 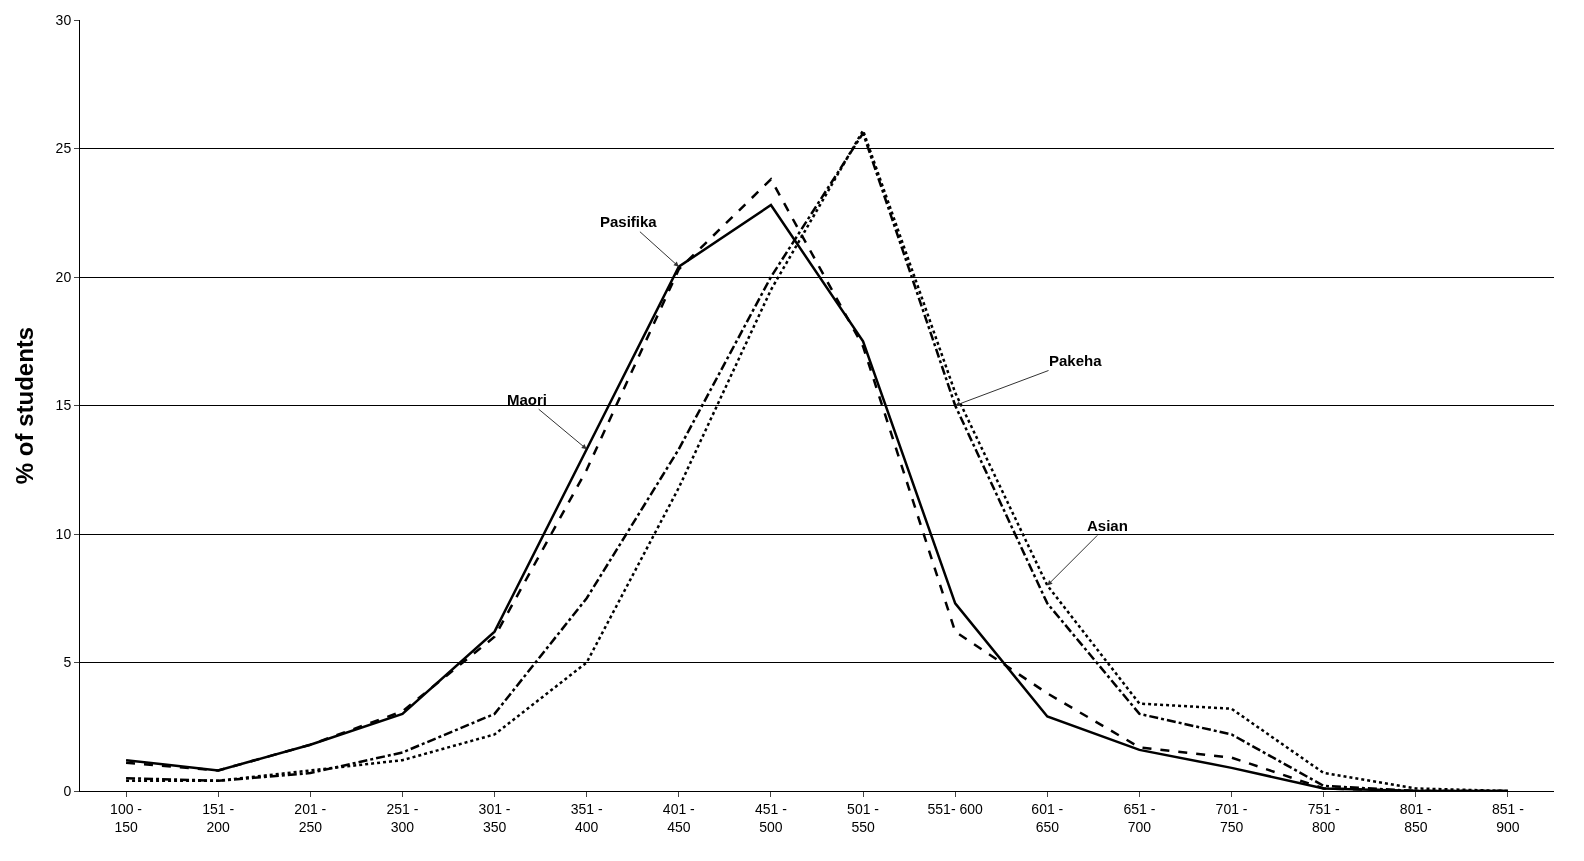 I want to click on y-tick-label: 15, so click(x=63, y=405).